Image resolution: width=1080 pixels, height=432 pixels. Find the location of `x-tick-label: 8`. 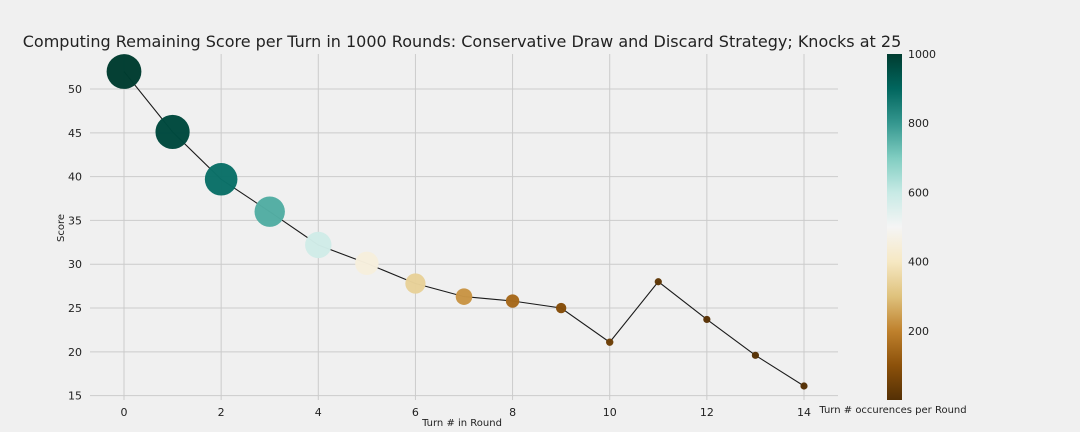

x-tick-label: 8 is located at coordinates (512, 412).